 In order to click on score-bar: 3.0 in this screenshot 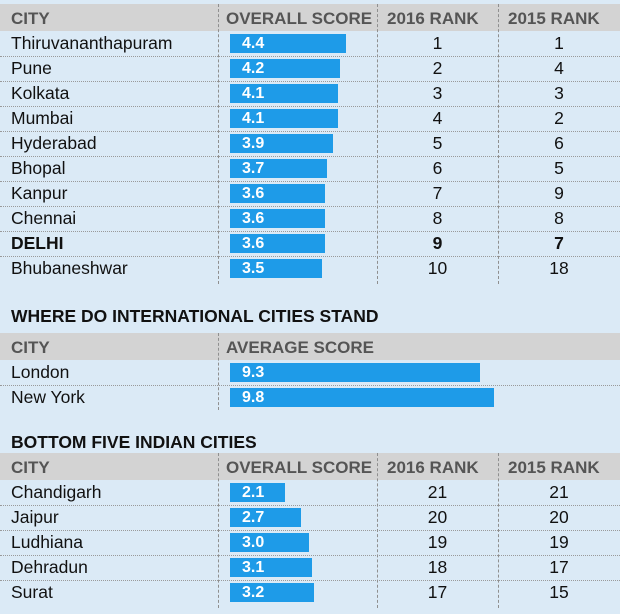, I will do `click(269, 542)`.